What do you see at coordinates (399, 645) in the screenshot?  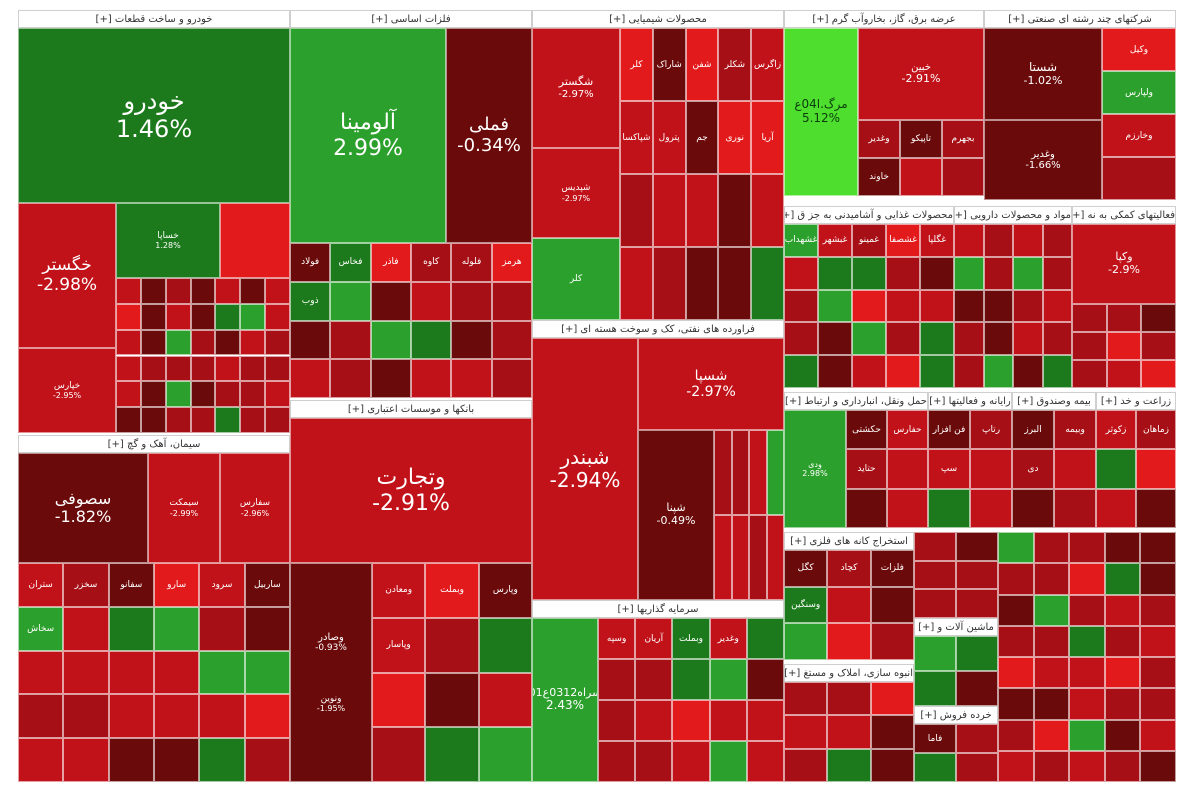 I see `stock-tile-small: وپاسار` at bounding box center [399, 645].